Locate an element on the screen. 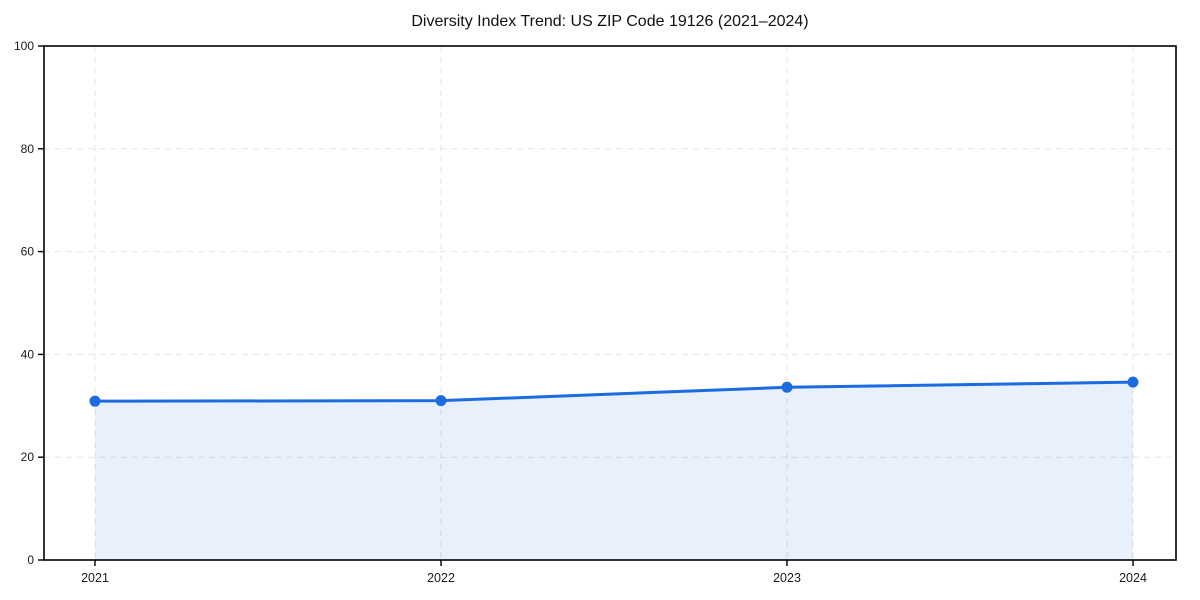  data-point-2021 is located at coordinates (95, 401).